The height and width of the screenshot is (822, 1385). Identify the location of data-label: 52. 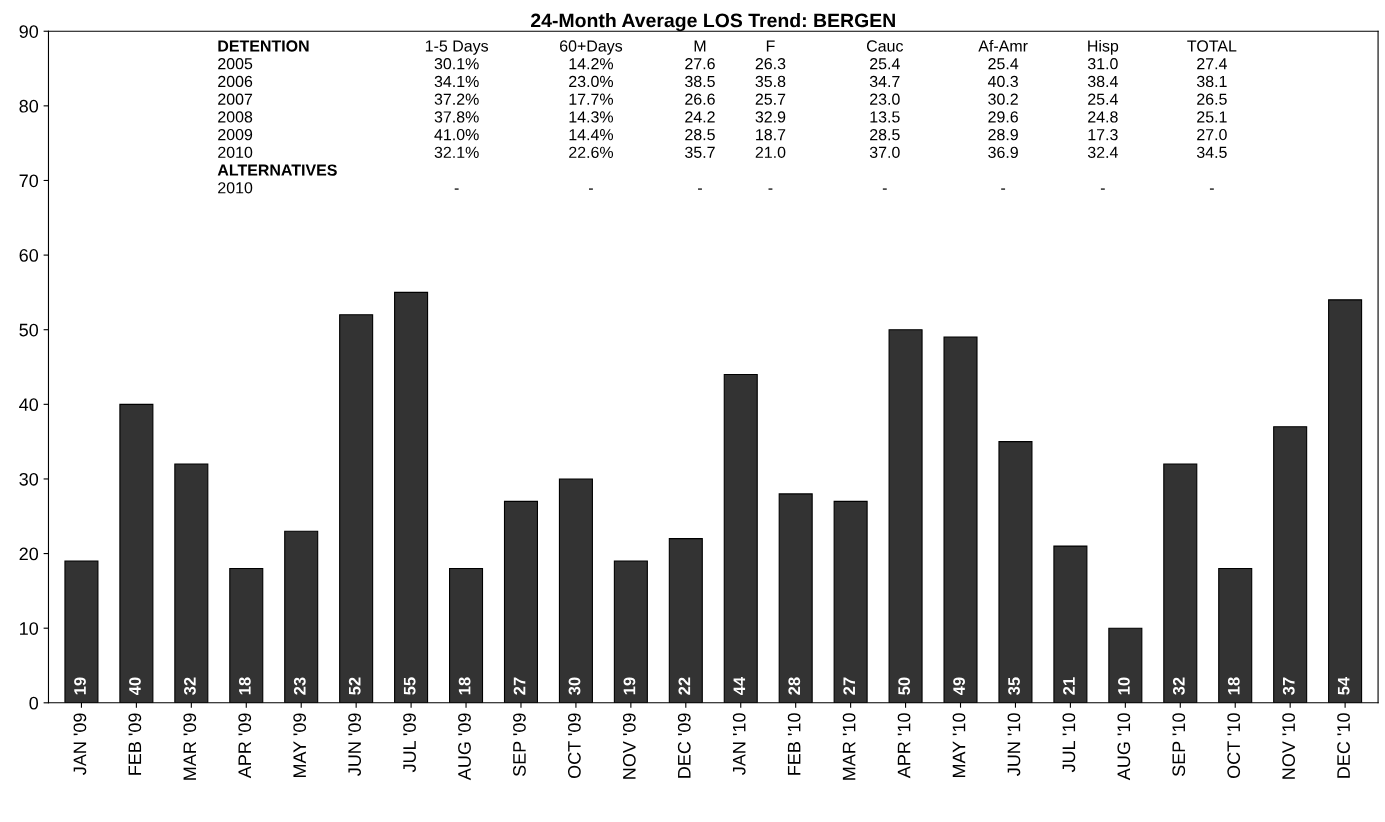
(354, 686).